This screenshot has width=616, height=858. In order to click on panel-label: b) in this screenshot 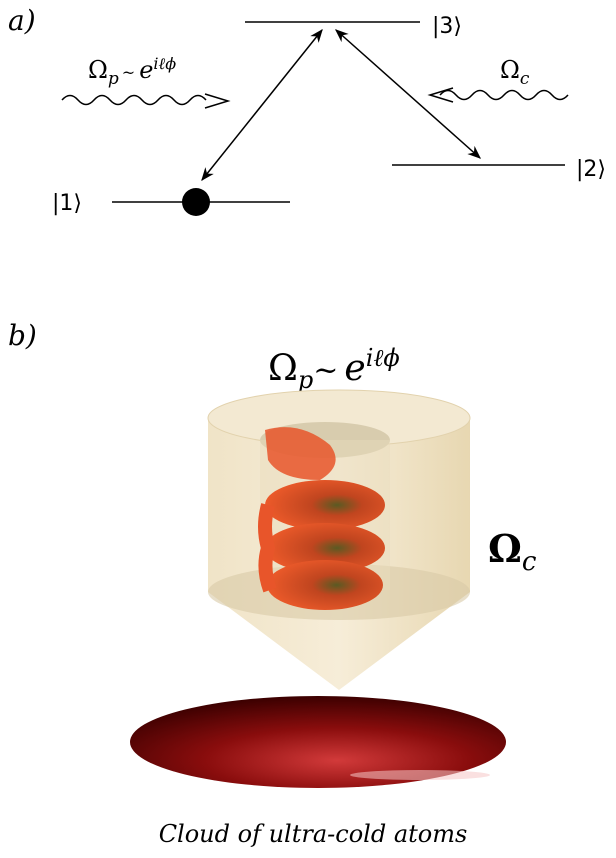, I will do `click(22, 335)`.